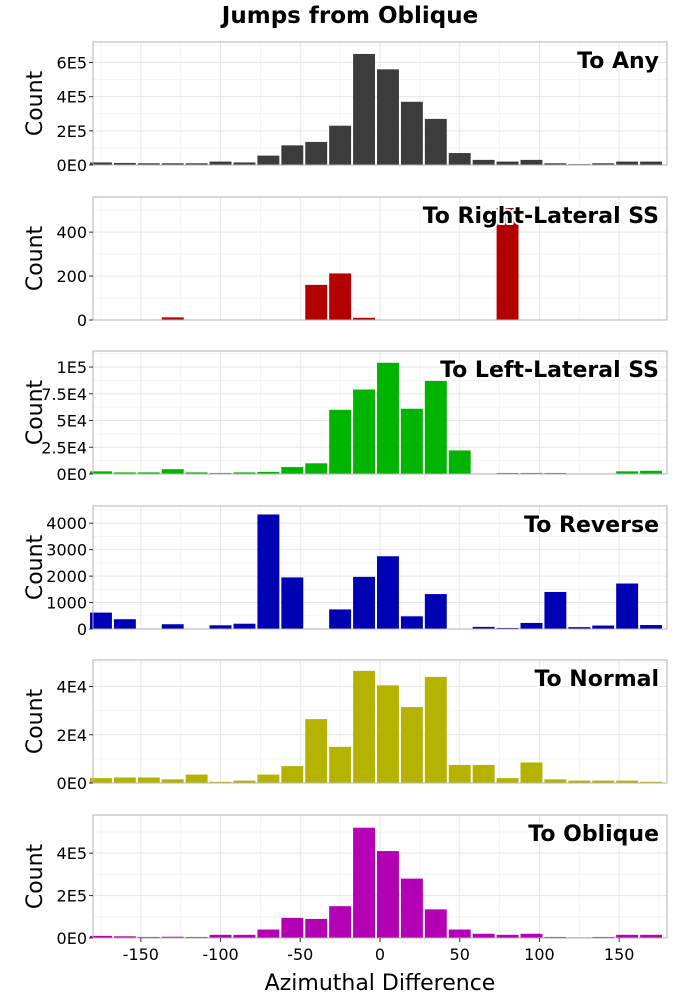 The height and width of the screenshot is (1000, 700). I want to click on y-tick-label: 1E5, so click(72, 367).